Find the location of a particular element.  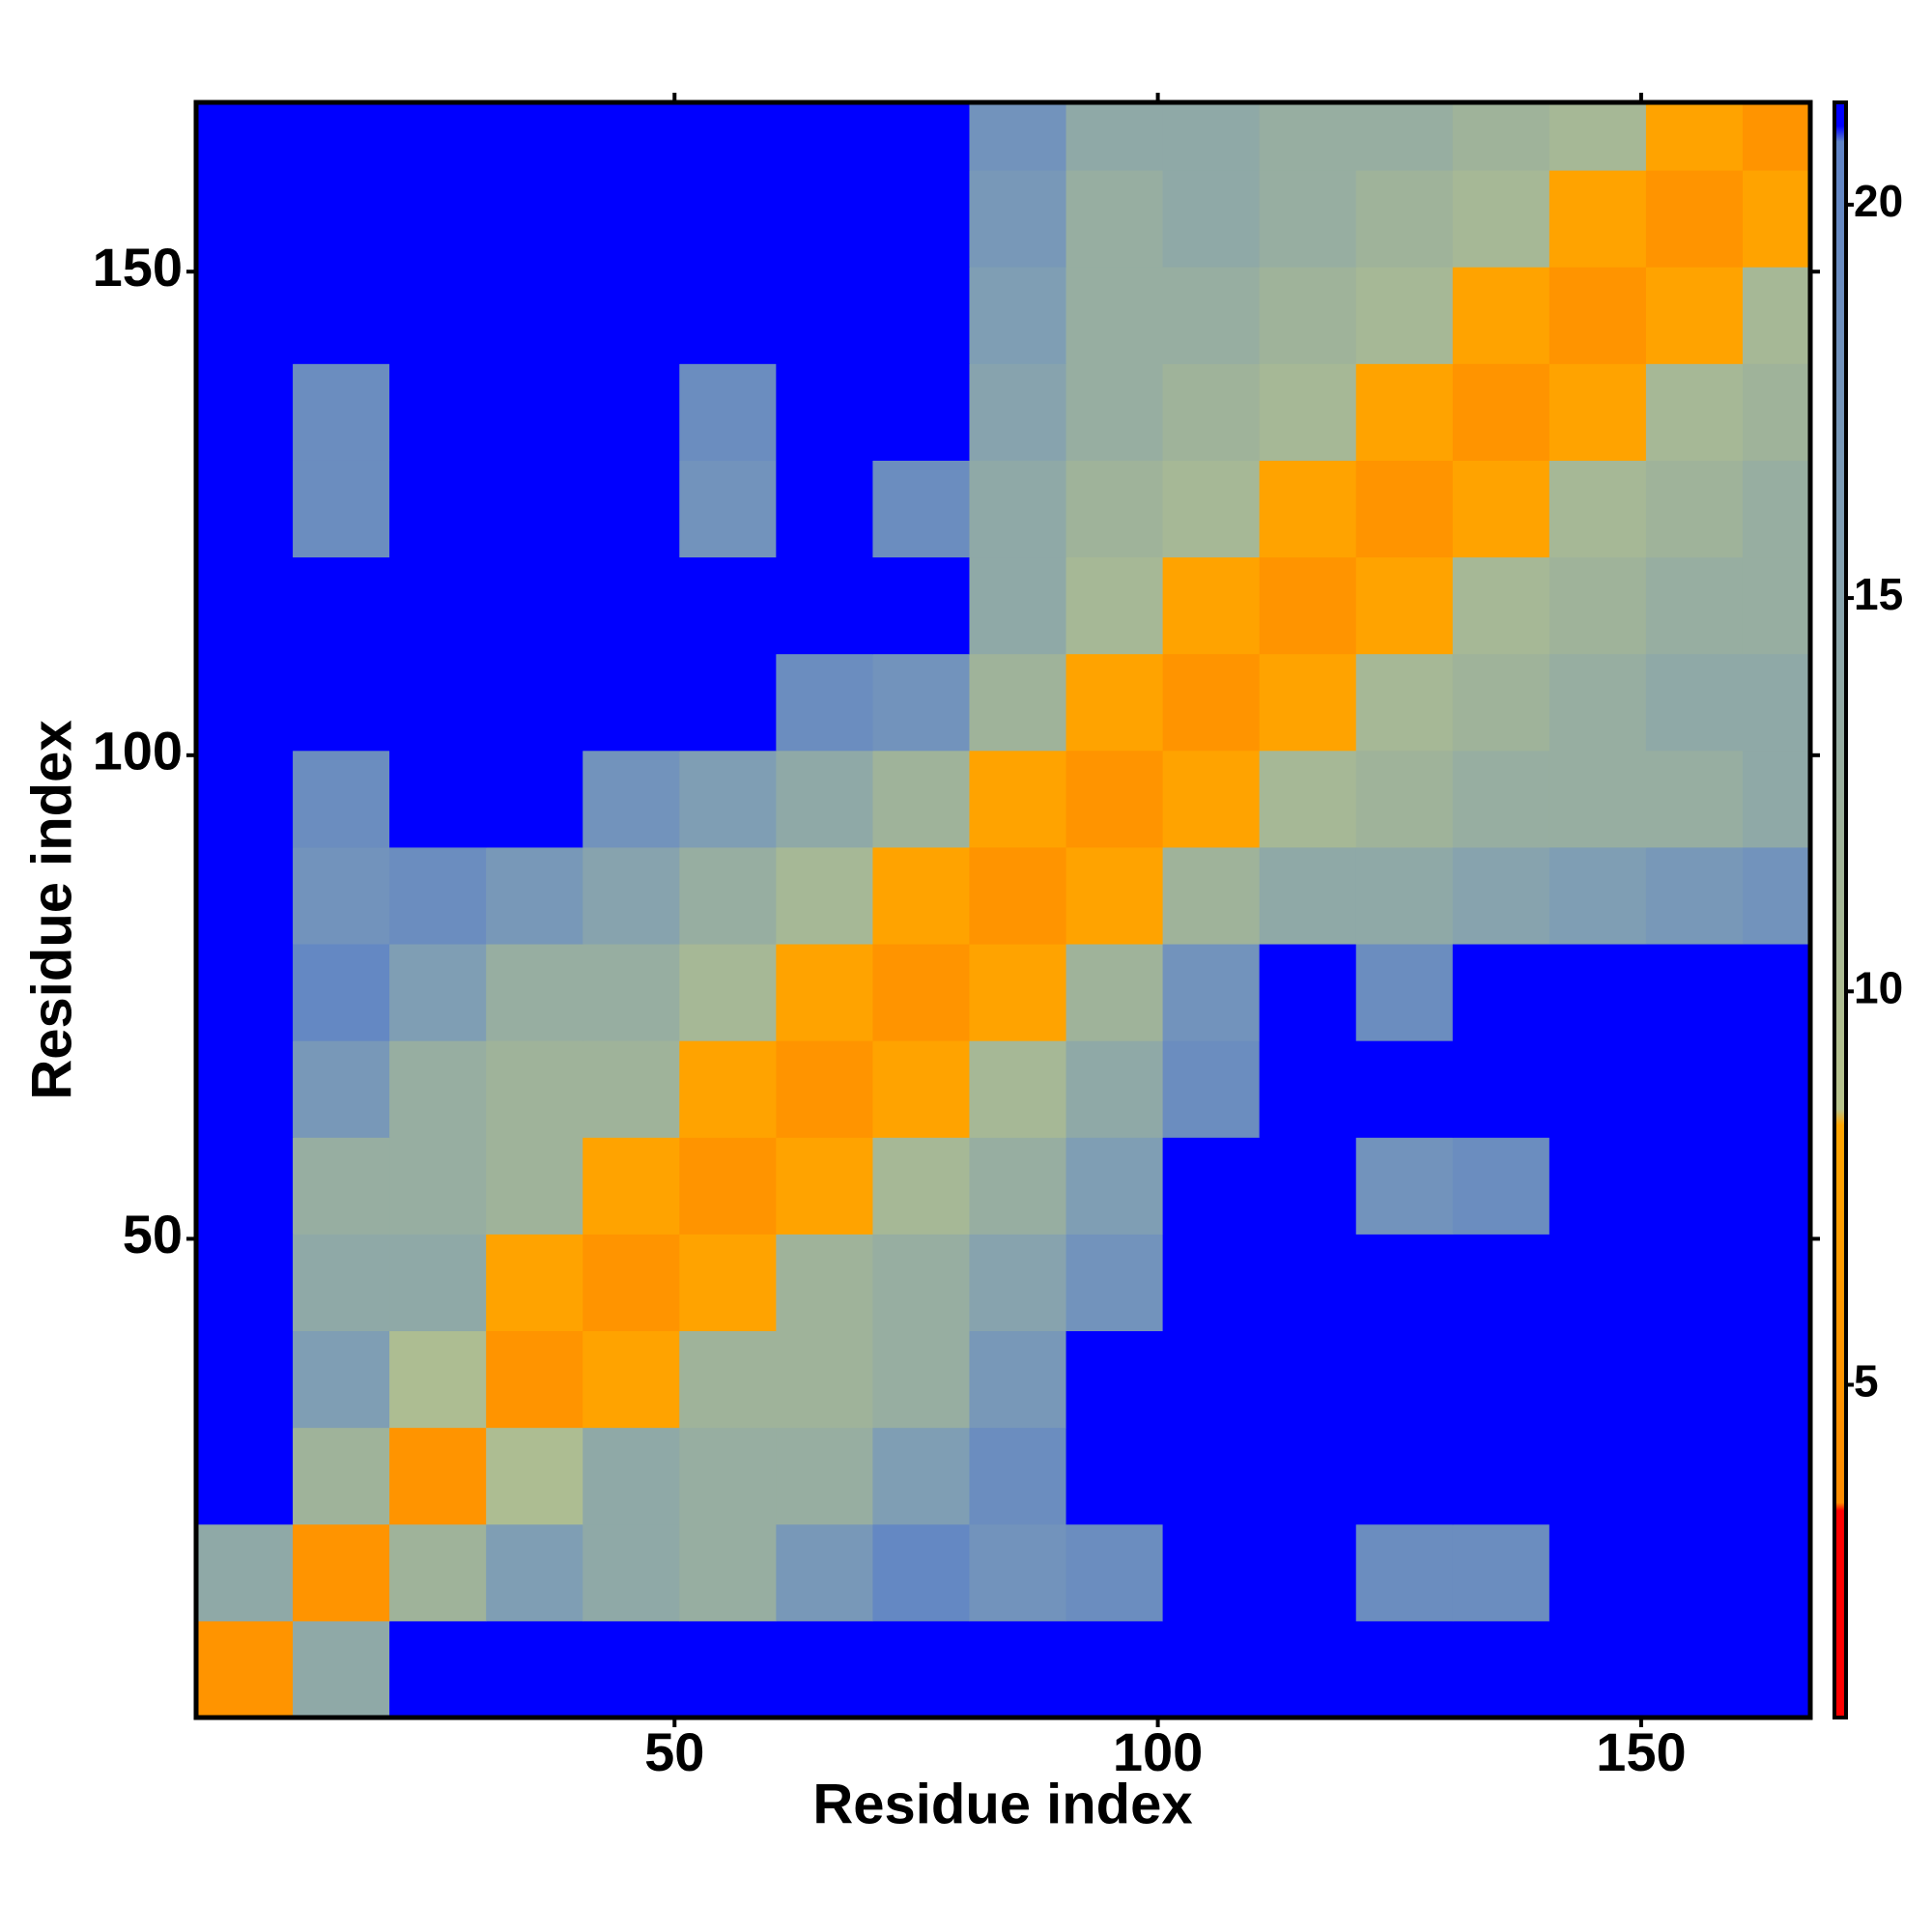

x-tick-label: 150 is located at coordinates (1641, 1751).